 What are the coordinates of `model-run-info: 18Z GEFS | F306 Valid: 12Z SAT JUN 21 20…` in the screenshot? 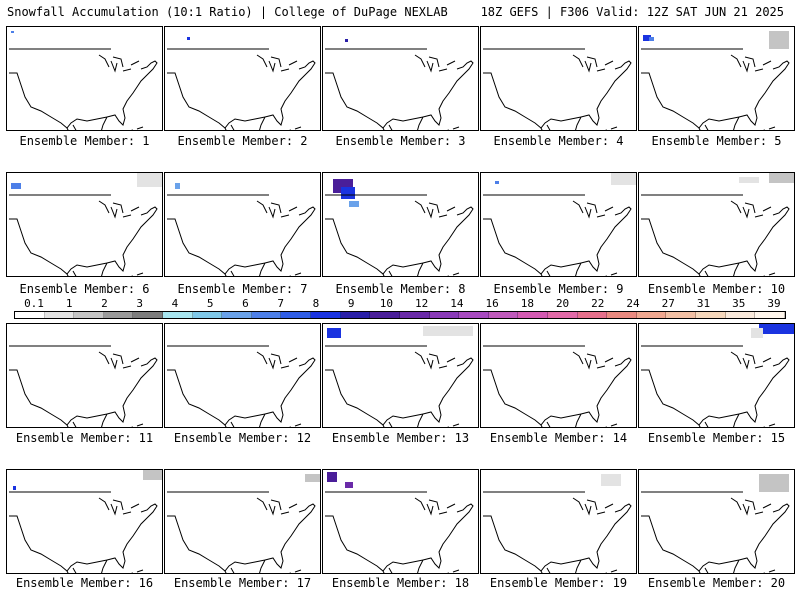 It's located at (632, 12).